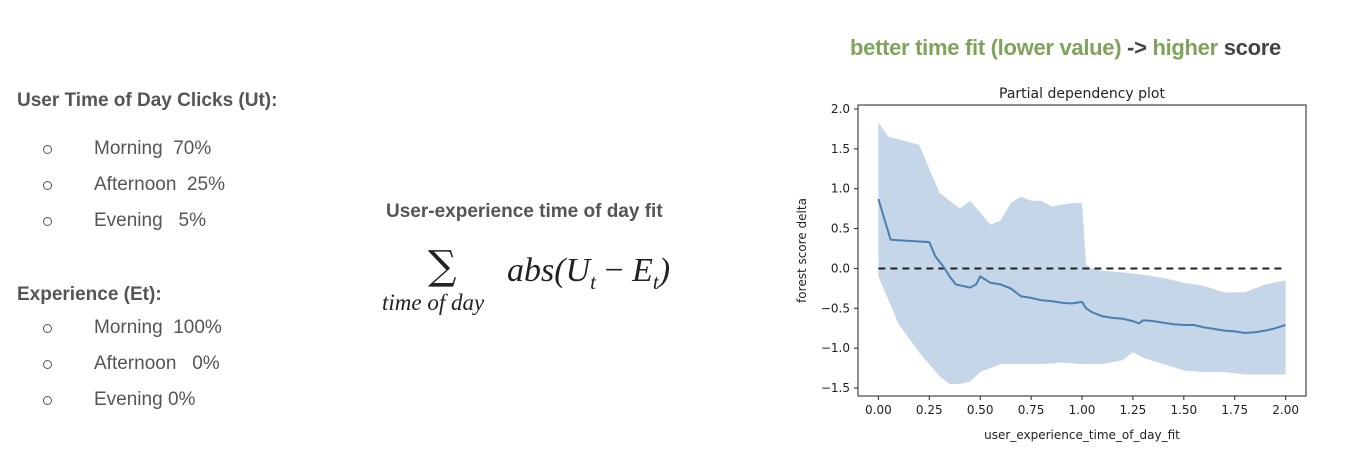 The width and height of the screenshot is (1350, 460). What do you see at coordinates (524, 211) in the screenshot?
I see `formula-title: User-experience time of day fit` at bounding box center [524, 211].